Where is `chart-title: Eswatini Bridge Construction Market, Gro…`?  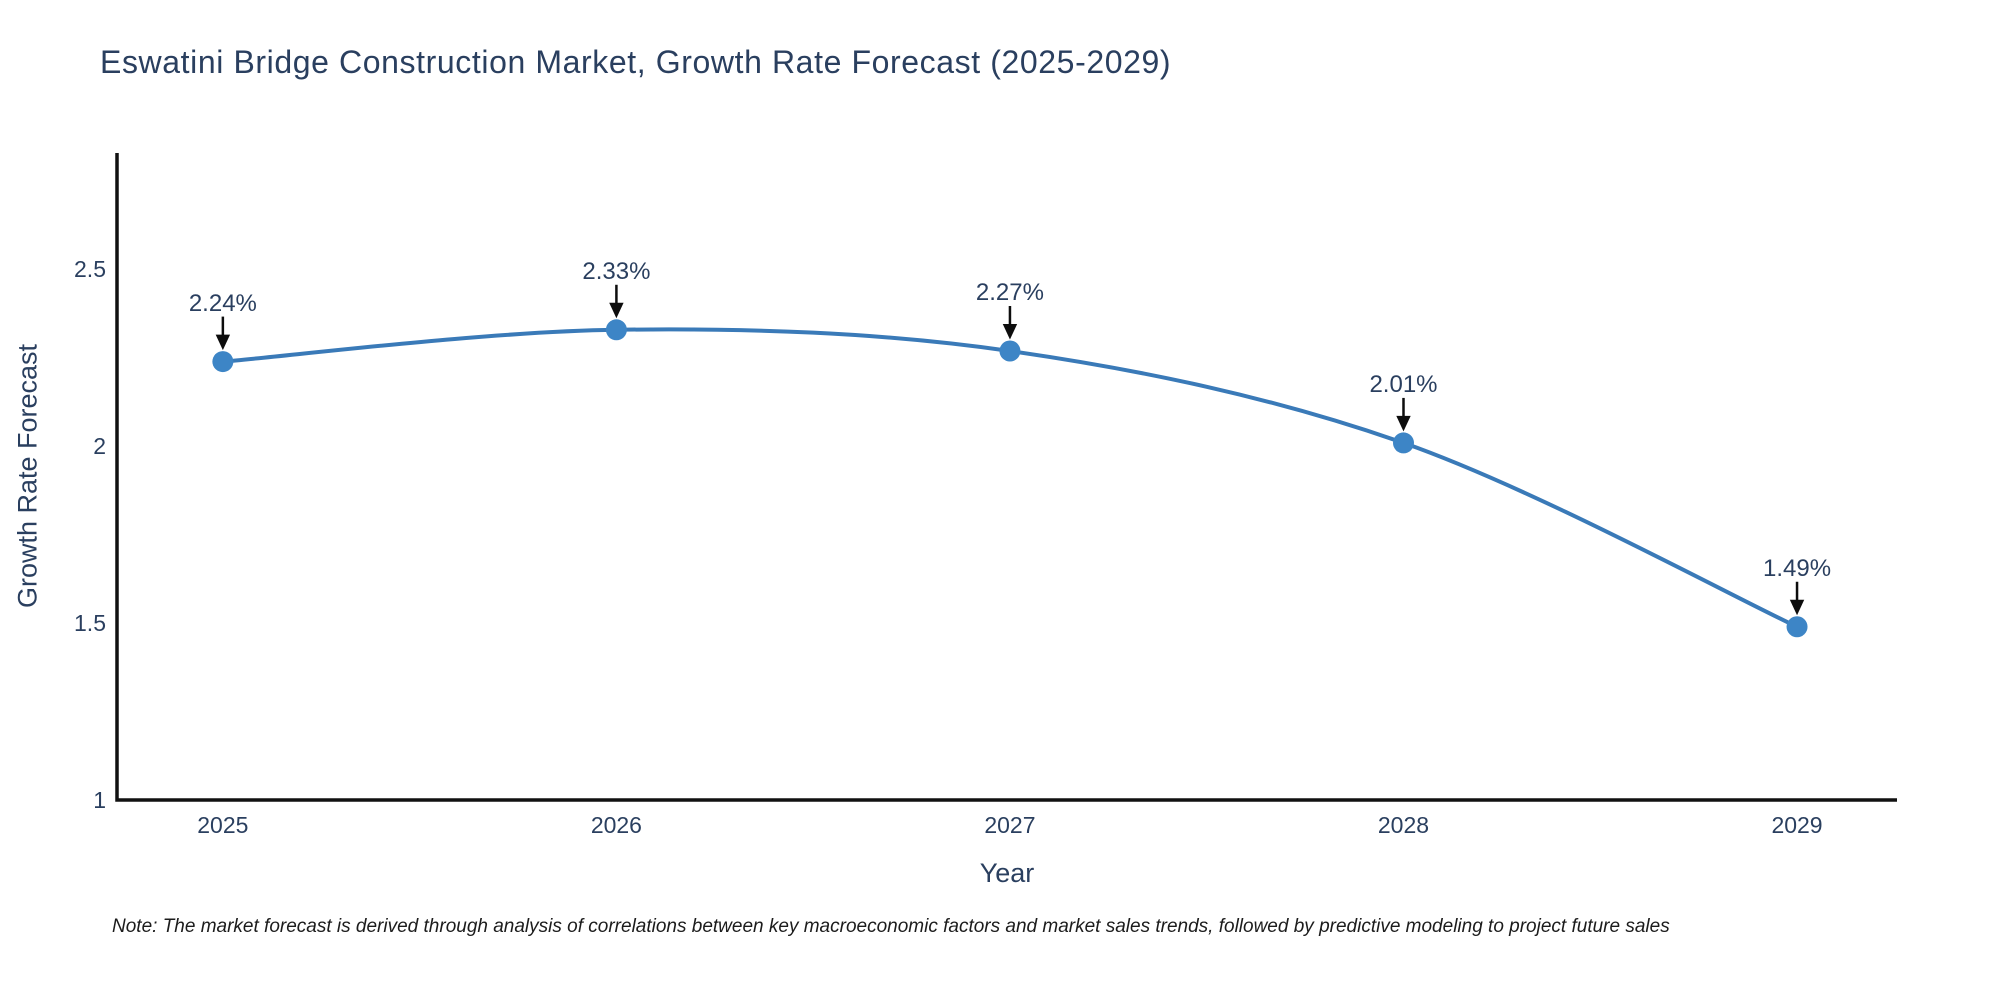 chart-title: Eswatini Bridge Construction Market, Gro… is located at coordinates (636, 62).